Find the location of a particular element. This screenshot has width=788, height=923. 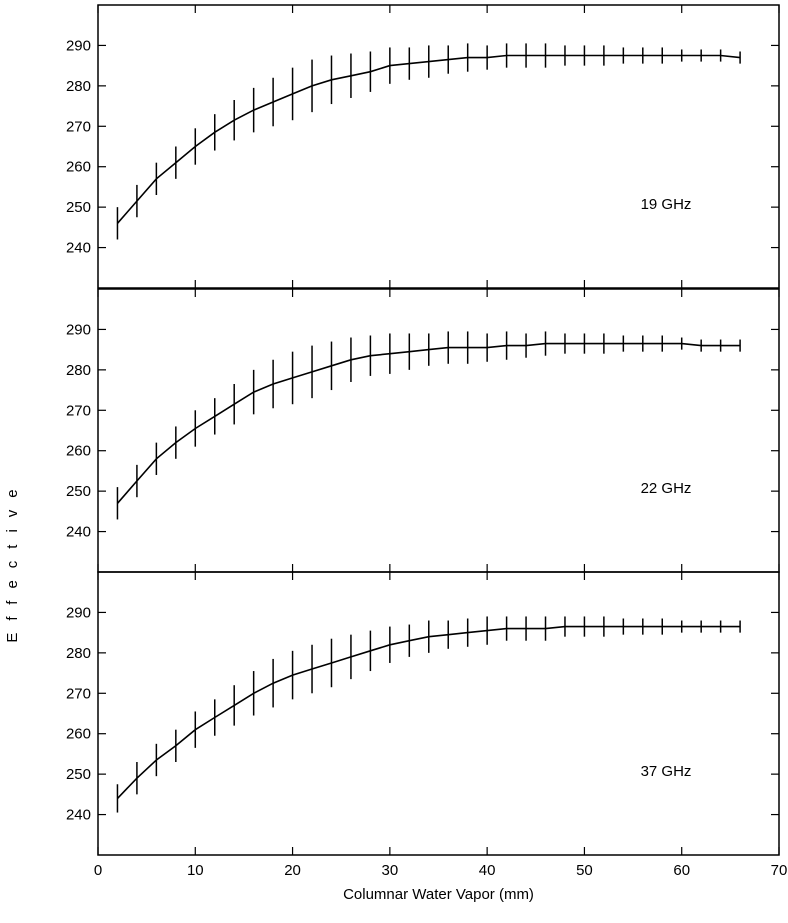

panel-label: 19 GHz is located at coordinates (666, 204).